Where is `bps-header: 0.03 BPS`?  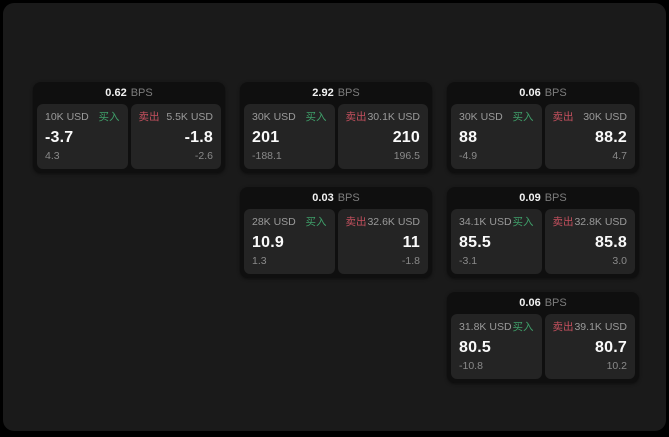 bps-header: 0.03 BPS is located at coordinates (336, 198).